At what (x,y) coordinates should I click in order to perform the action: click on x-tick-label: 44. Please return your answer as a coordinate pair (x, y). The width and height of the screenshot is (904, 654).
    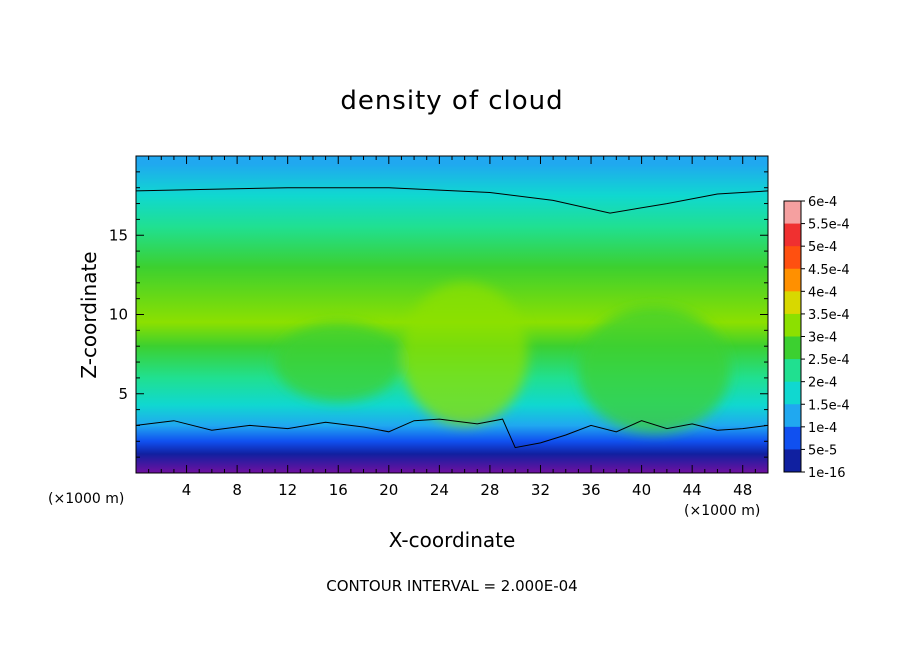
    Looking at the image, I should click on (692, 490).